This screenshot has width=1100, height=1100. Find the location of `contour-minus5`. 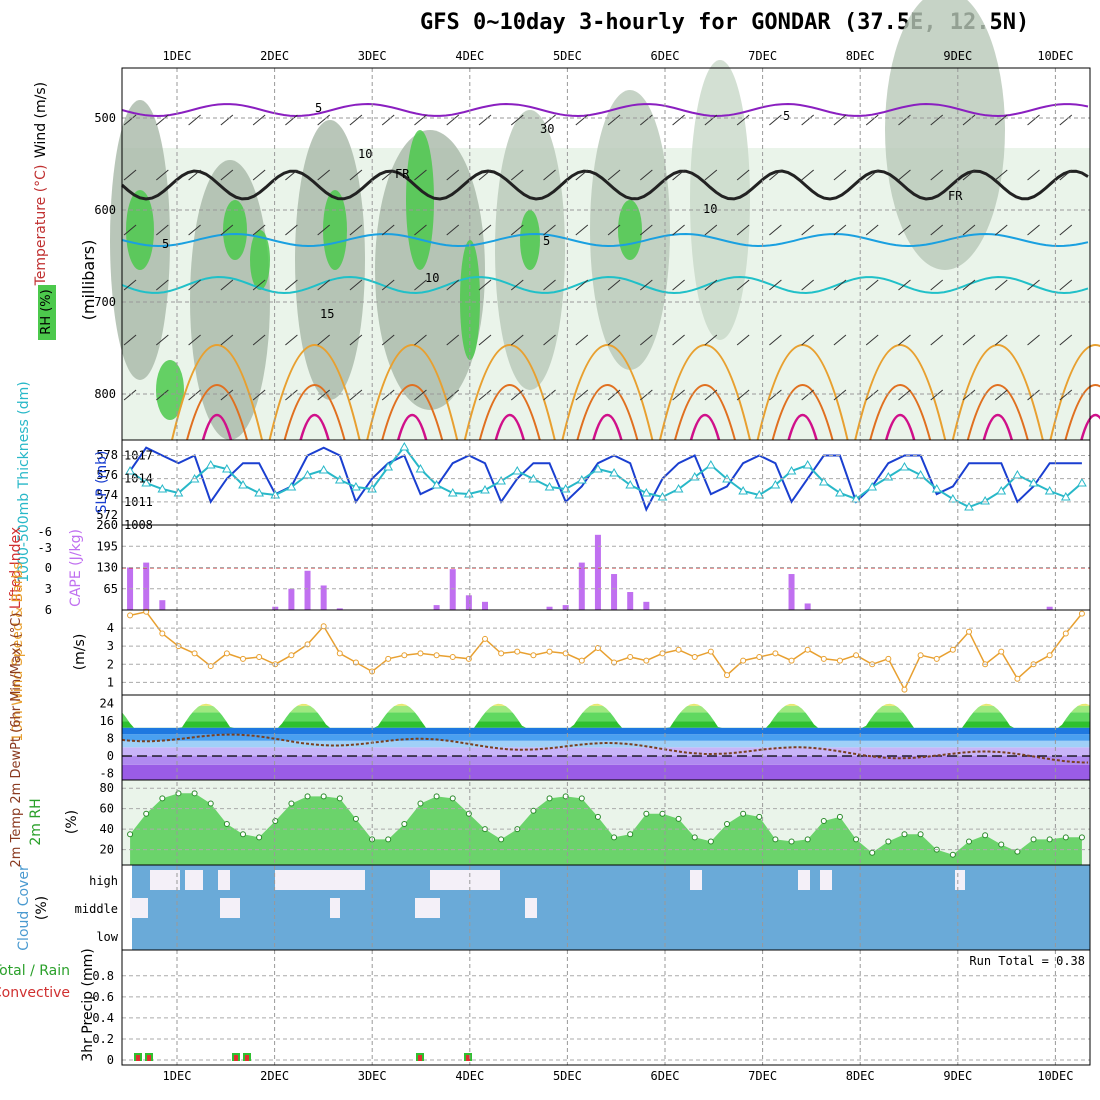

contour-minus5 is located at coordinates (605, 110).